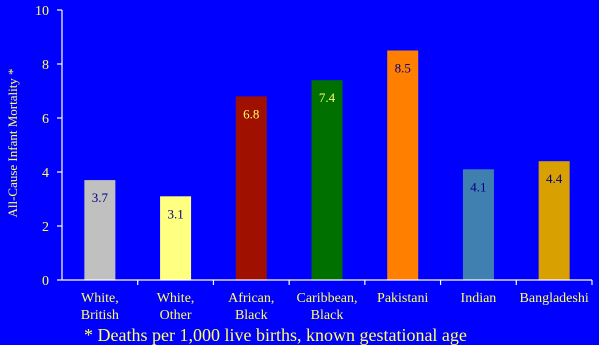 The height and width of the screenshot is (345, 599). Describe the element at coordinates (175, 213) in the screenshot. I see `bar-value-label: 3.1` at that location.